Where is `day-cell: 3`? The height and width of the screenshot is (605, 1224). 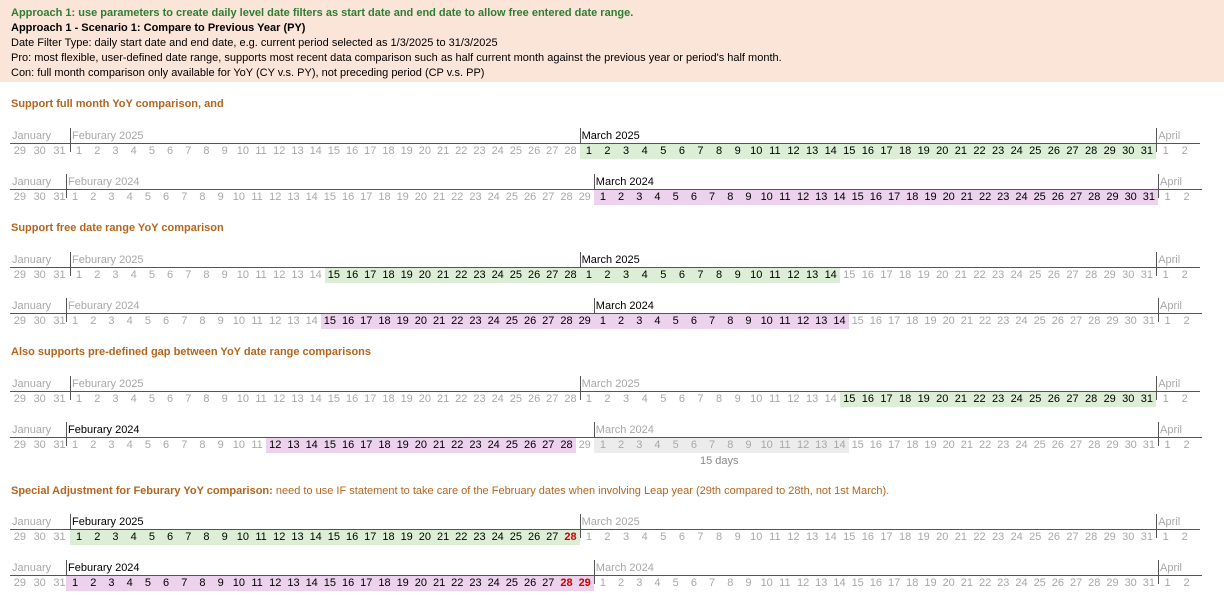 day-cell: 3 is located at coordinates (639, 321).